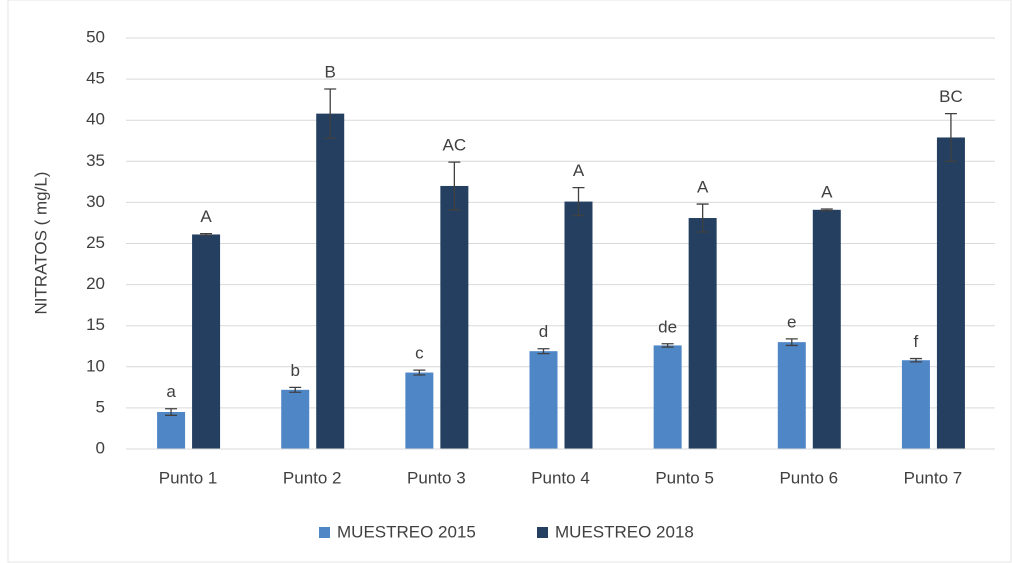  I want to click on annotation: e, so click(791, 321).